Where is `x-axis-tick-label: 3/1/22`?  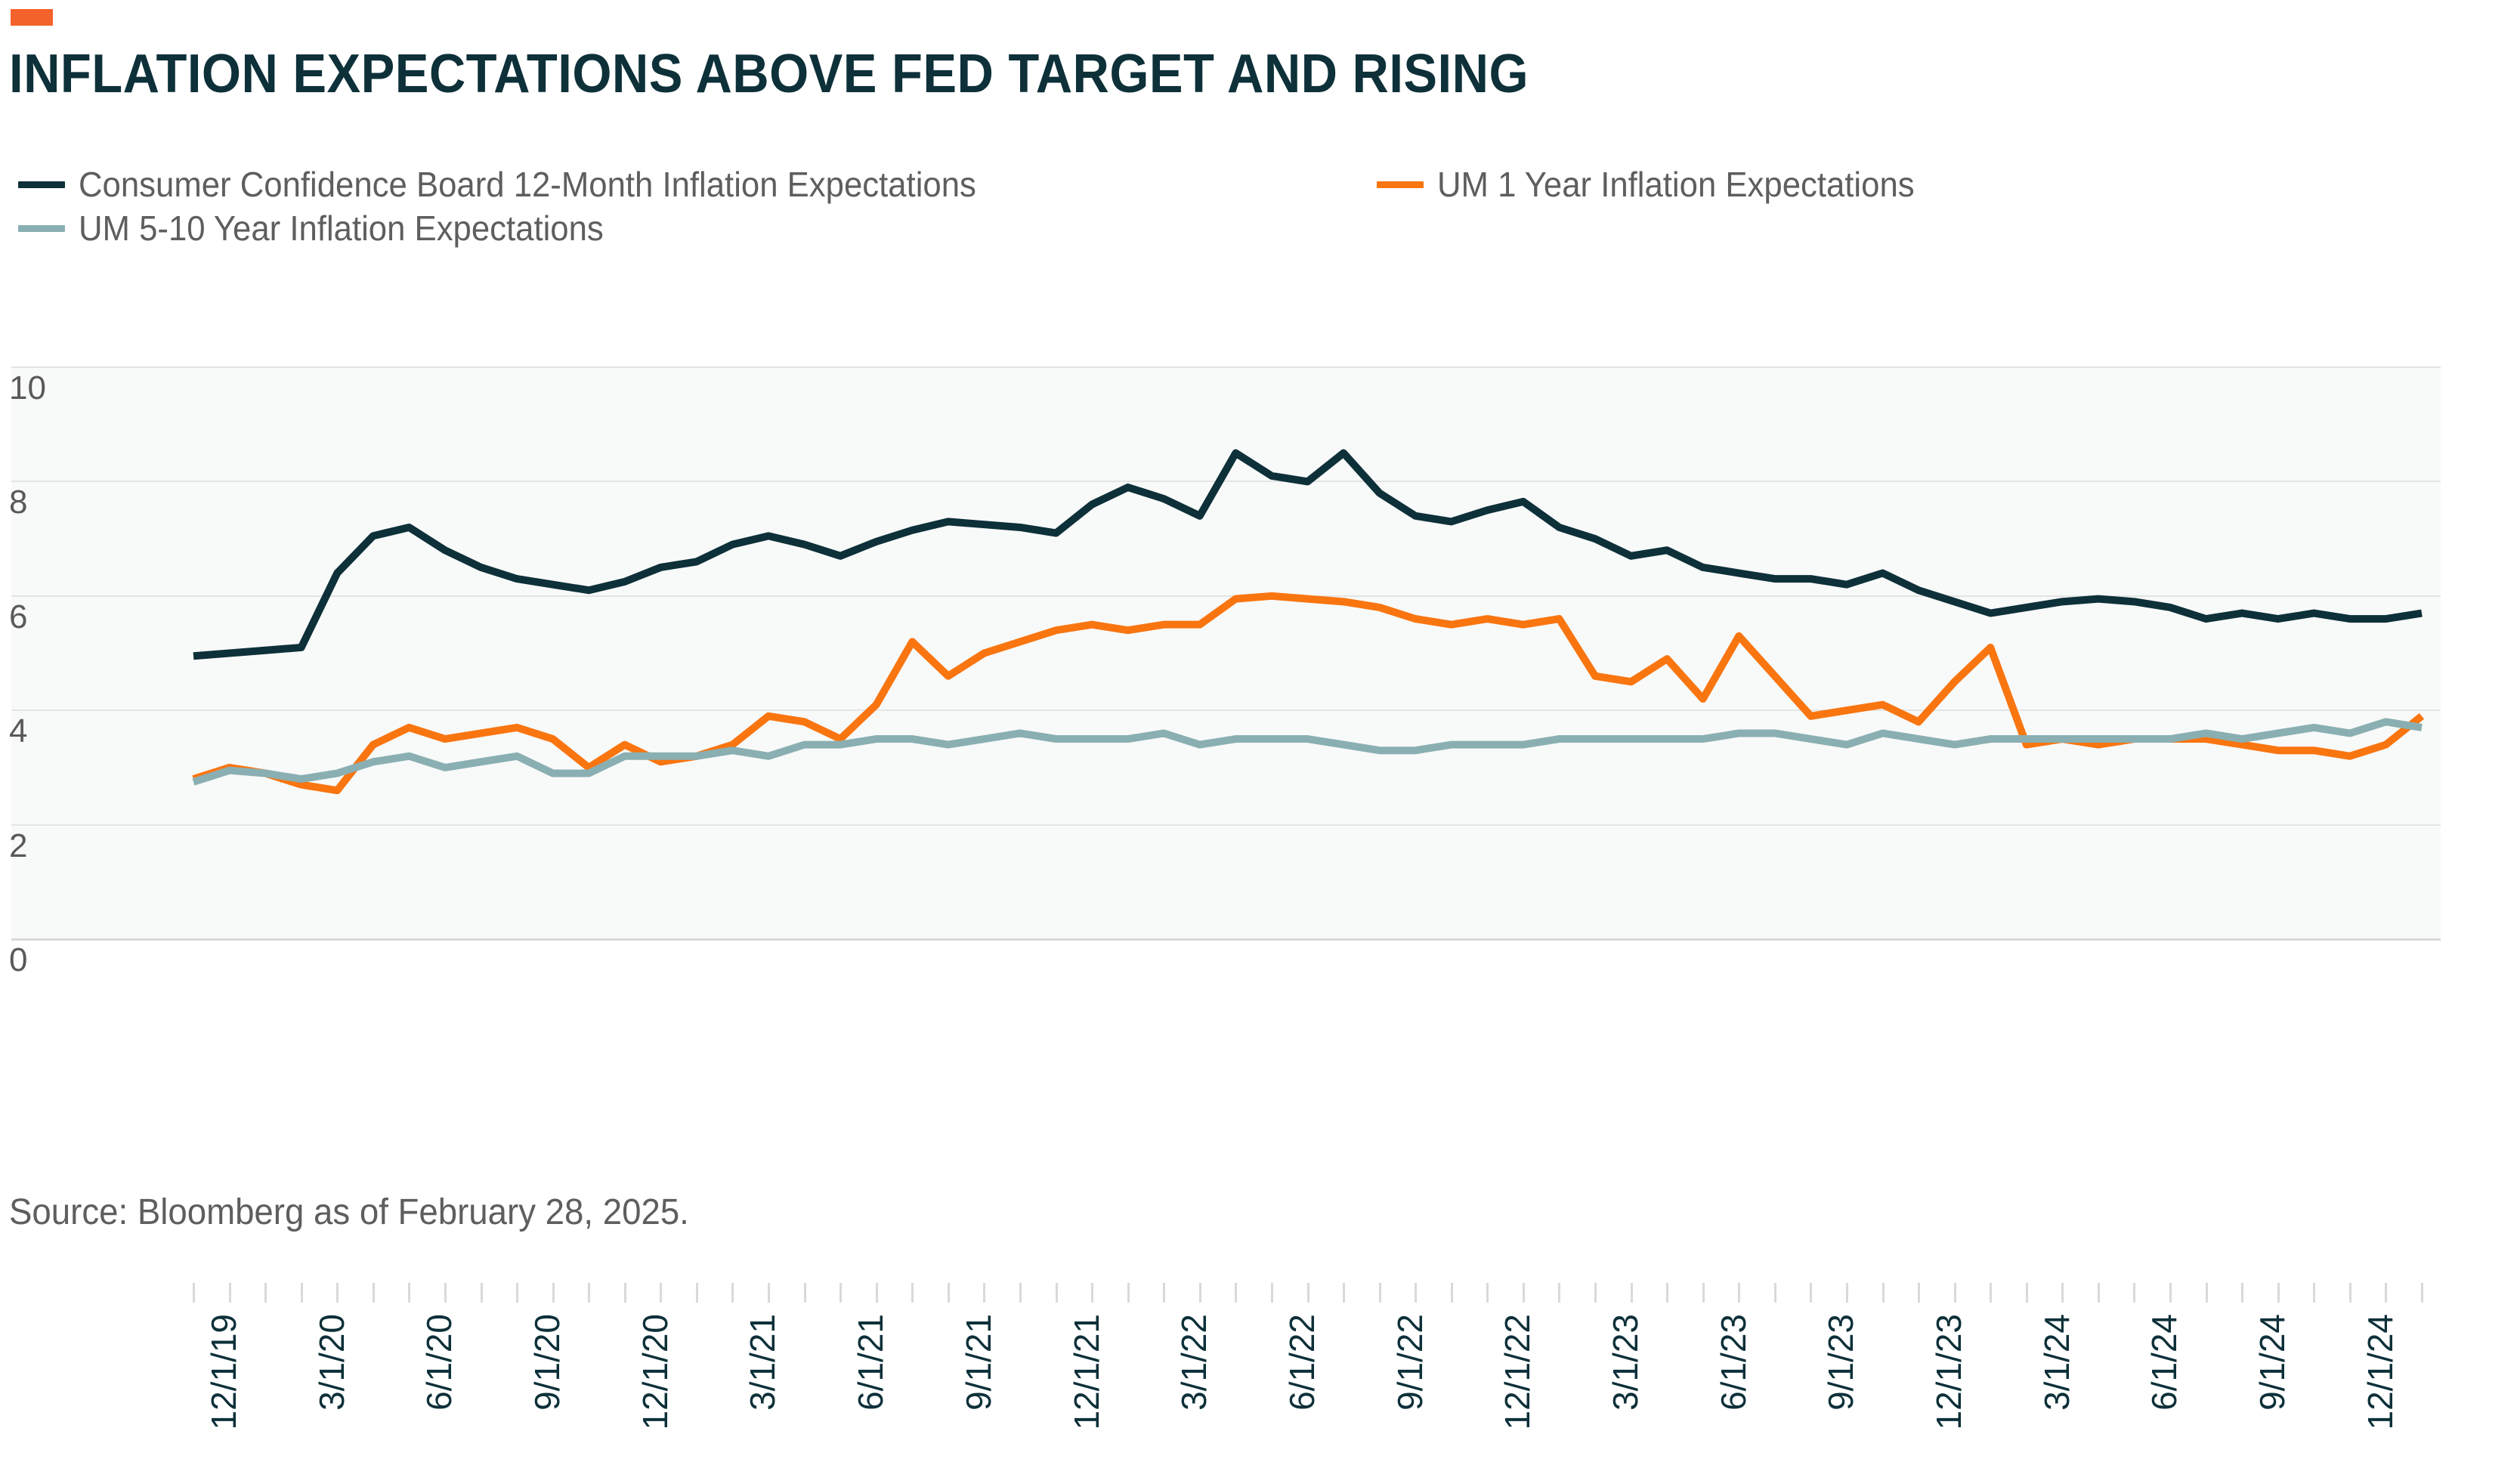
x-axis-tick-label: 3/1/22 is located at coordinates (1194, 1362).